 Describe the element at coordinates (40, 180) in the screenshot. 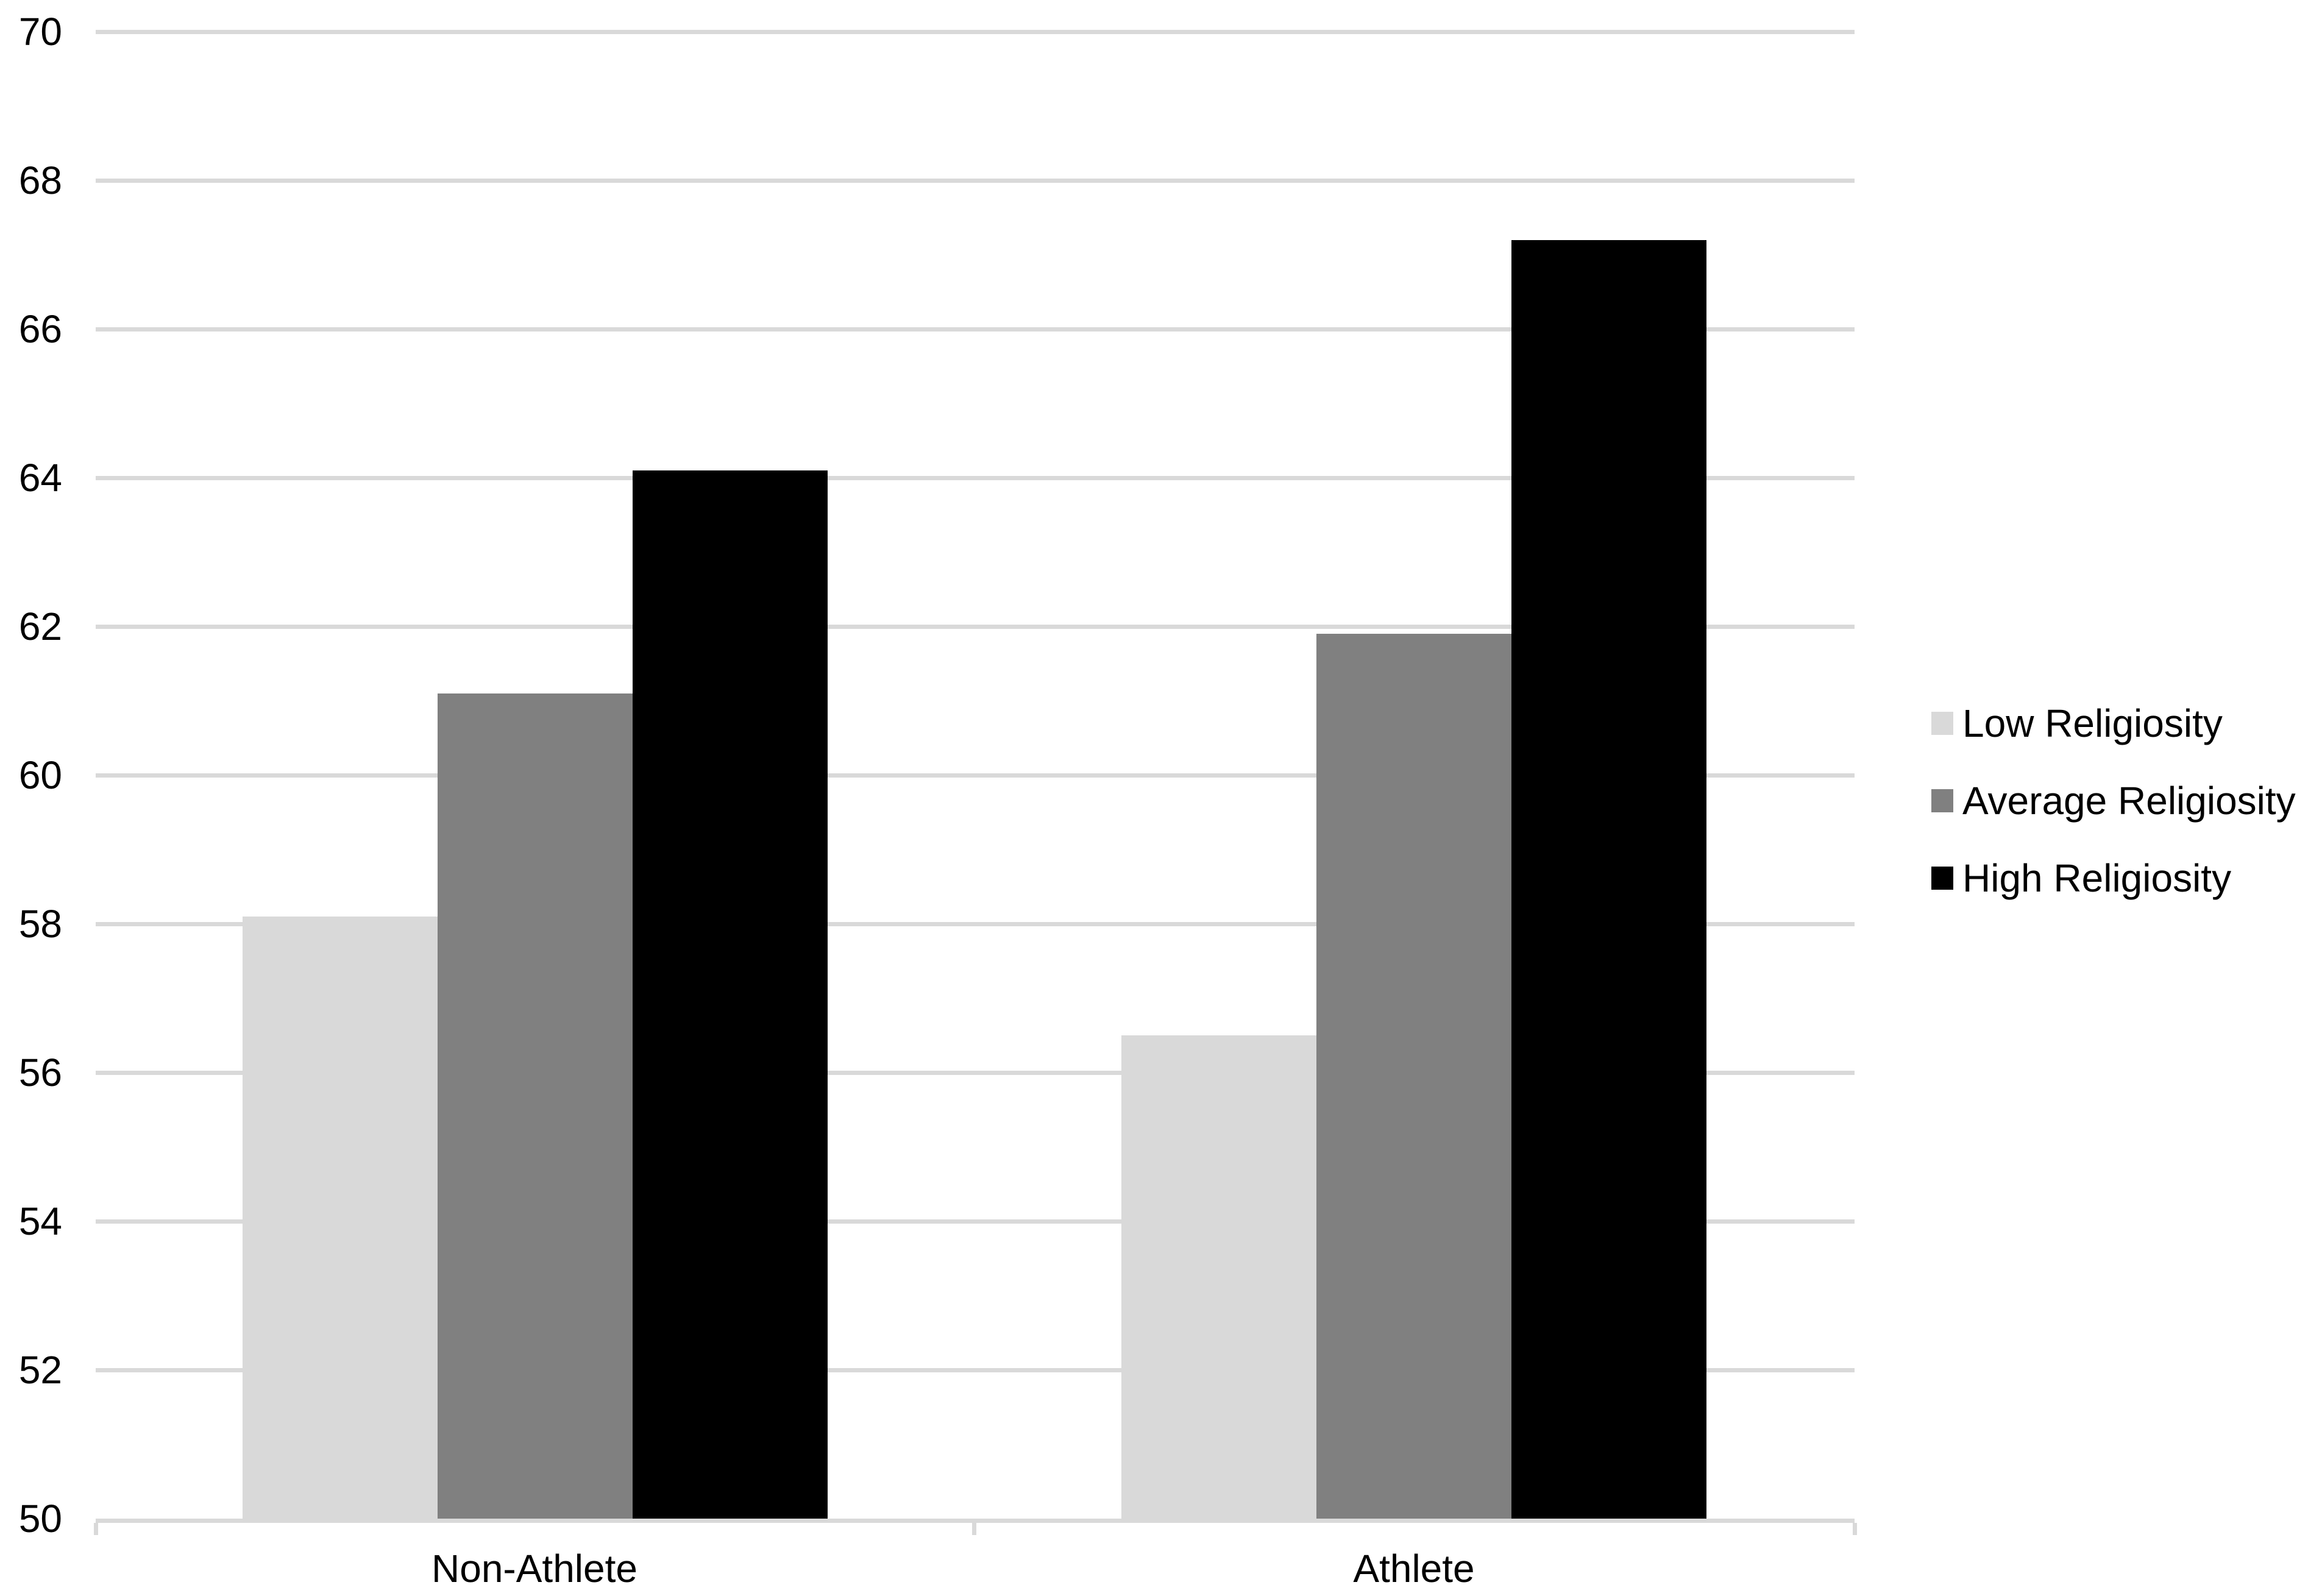

I see `y-axis-tick-label-68: 68` at that location.